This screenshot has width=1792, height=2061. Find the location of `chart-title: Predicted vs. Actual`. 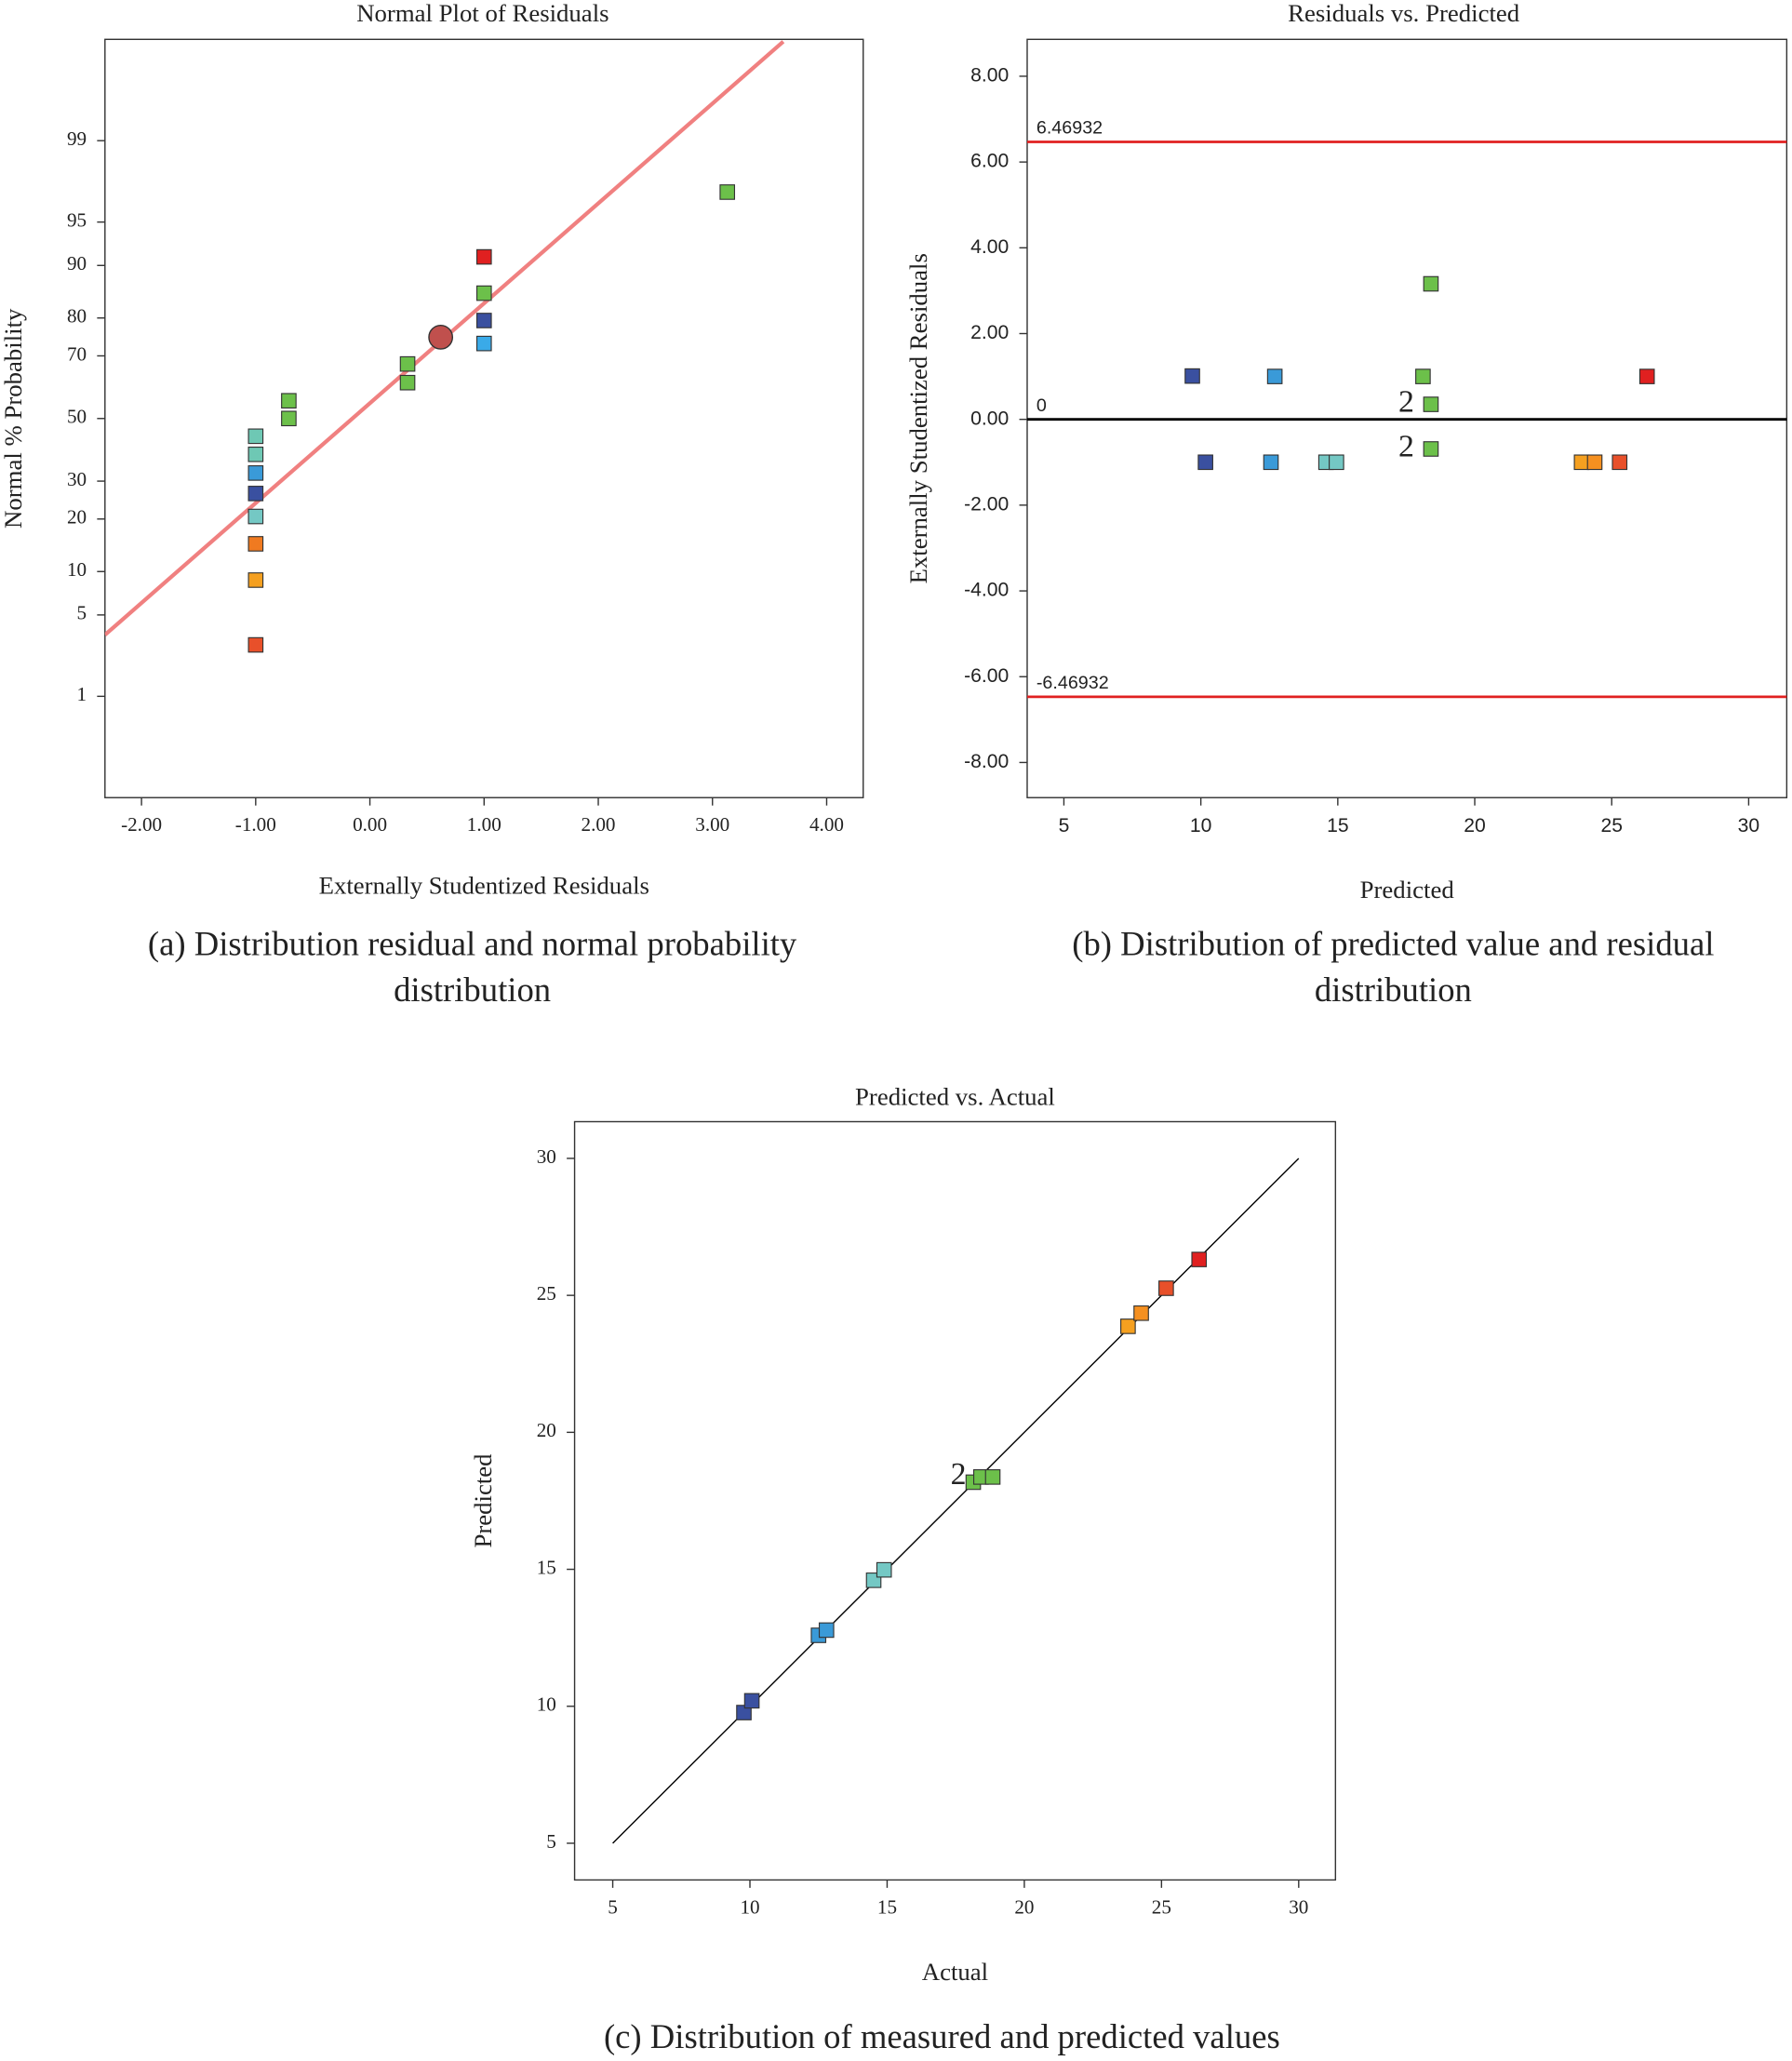

chart-title: Predicted vs. Actual is located at coordinates (955, 1097).